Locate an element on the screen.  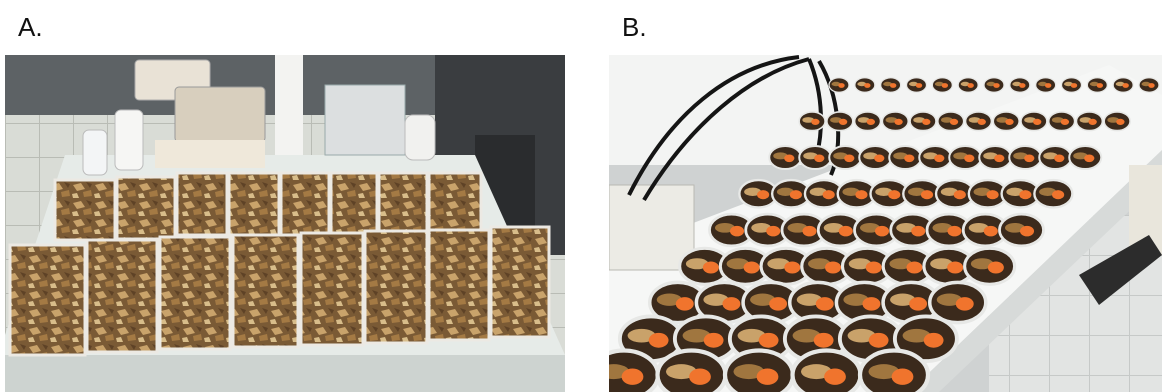
panel-label-a: A. is located at coordinates (30, 27).